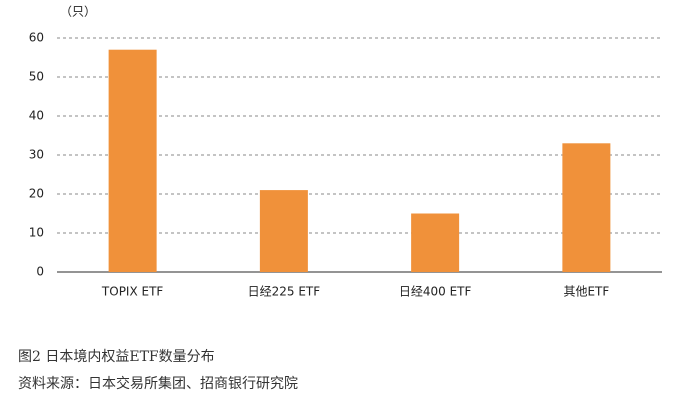 The height and width of the screenshot is (409, 695). What do you see at coordinates (36, 233) in the screenshot?
I see `y-tick-label: 10` at bounding box center [36, 233].